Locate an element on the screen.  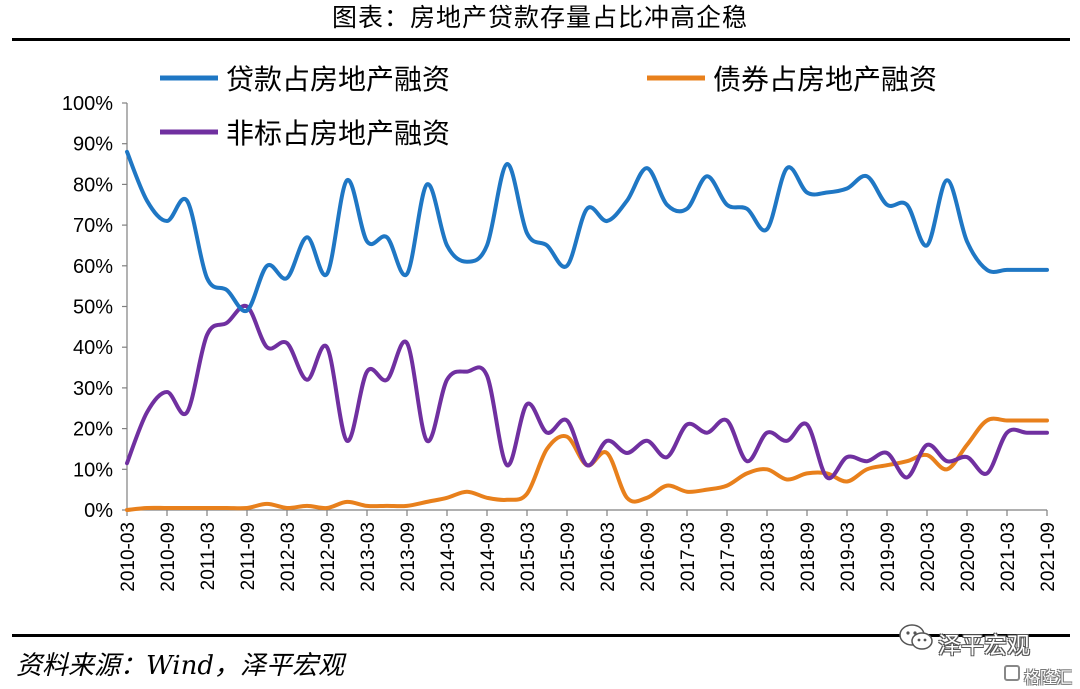
legend-label-2: 非标占房地产融资 is located at coordinates (338, 133).